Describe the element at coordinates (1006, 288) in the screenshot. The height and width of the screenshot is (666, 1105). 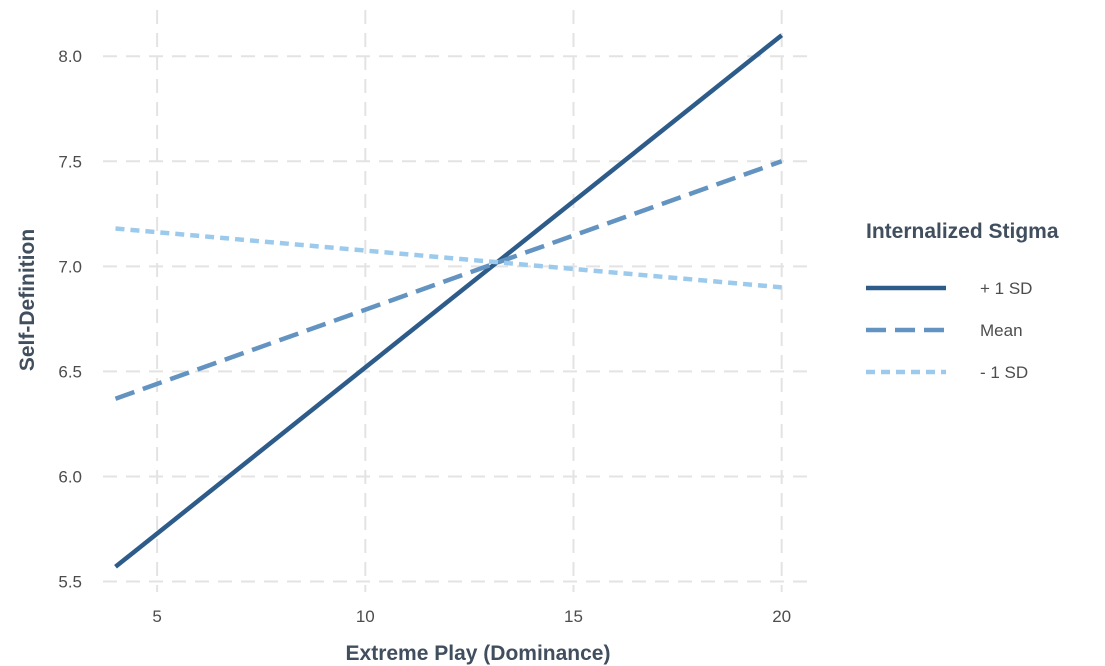
I see `legend-label-1: + 1 SD` at that location.